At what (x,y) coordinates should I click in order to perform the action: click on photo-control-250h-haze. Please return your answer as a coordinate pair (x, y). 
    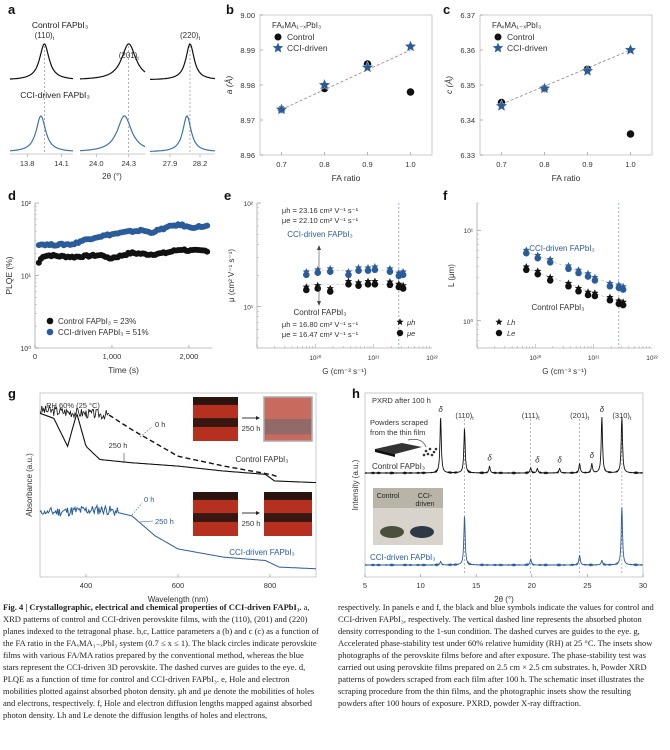
    Looking at the image, I should click on (288, 427).